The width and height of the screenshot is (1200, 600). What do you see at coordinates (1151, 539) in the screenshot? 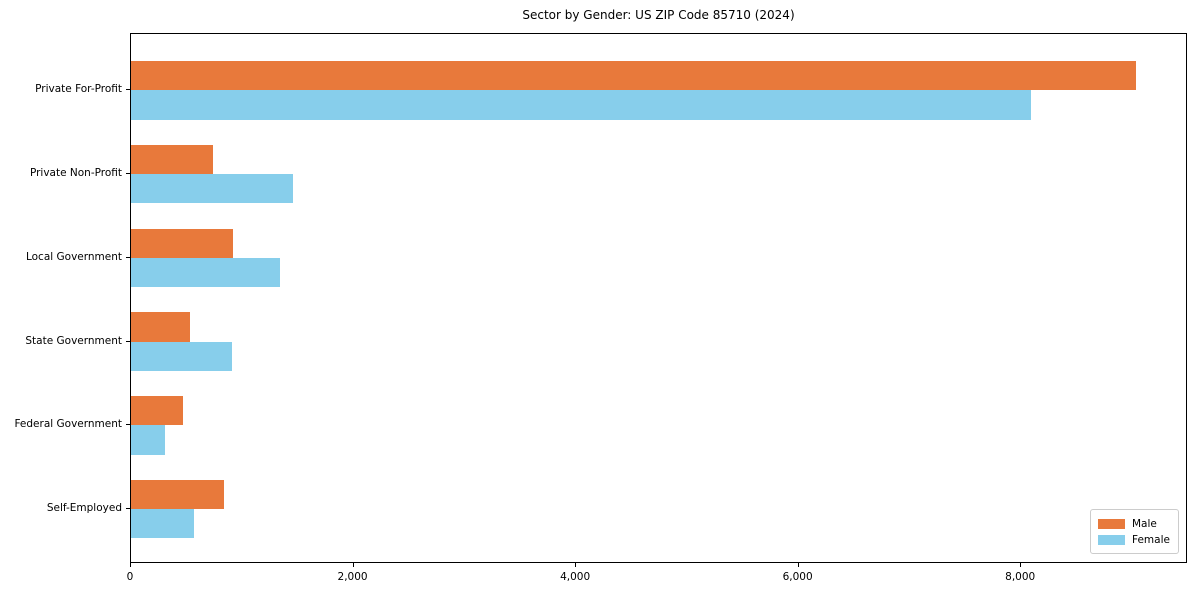
I see `legend-label-female: Female` at bounding box center [1151, 539].